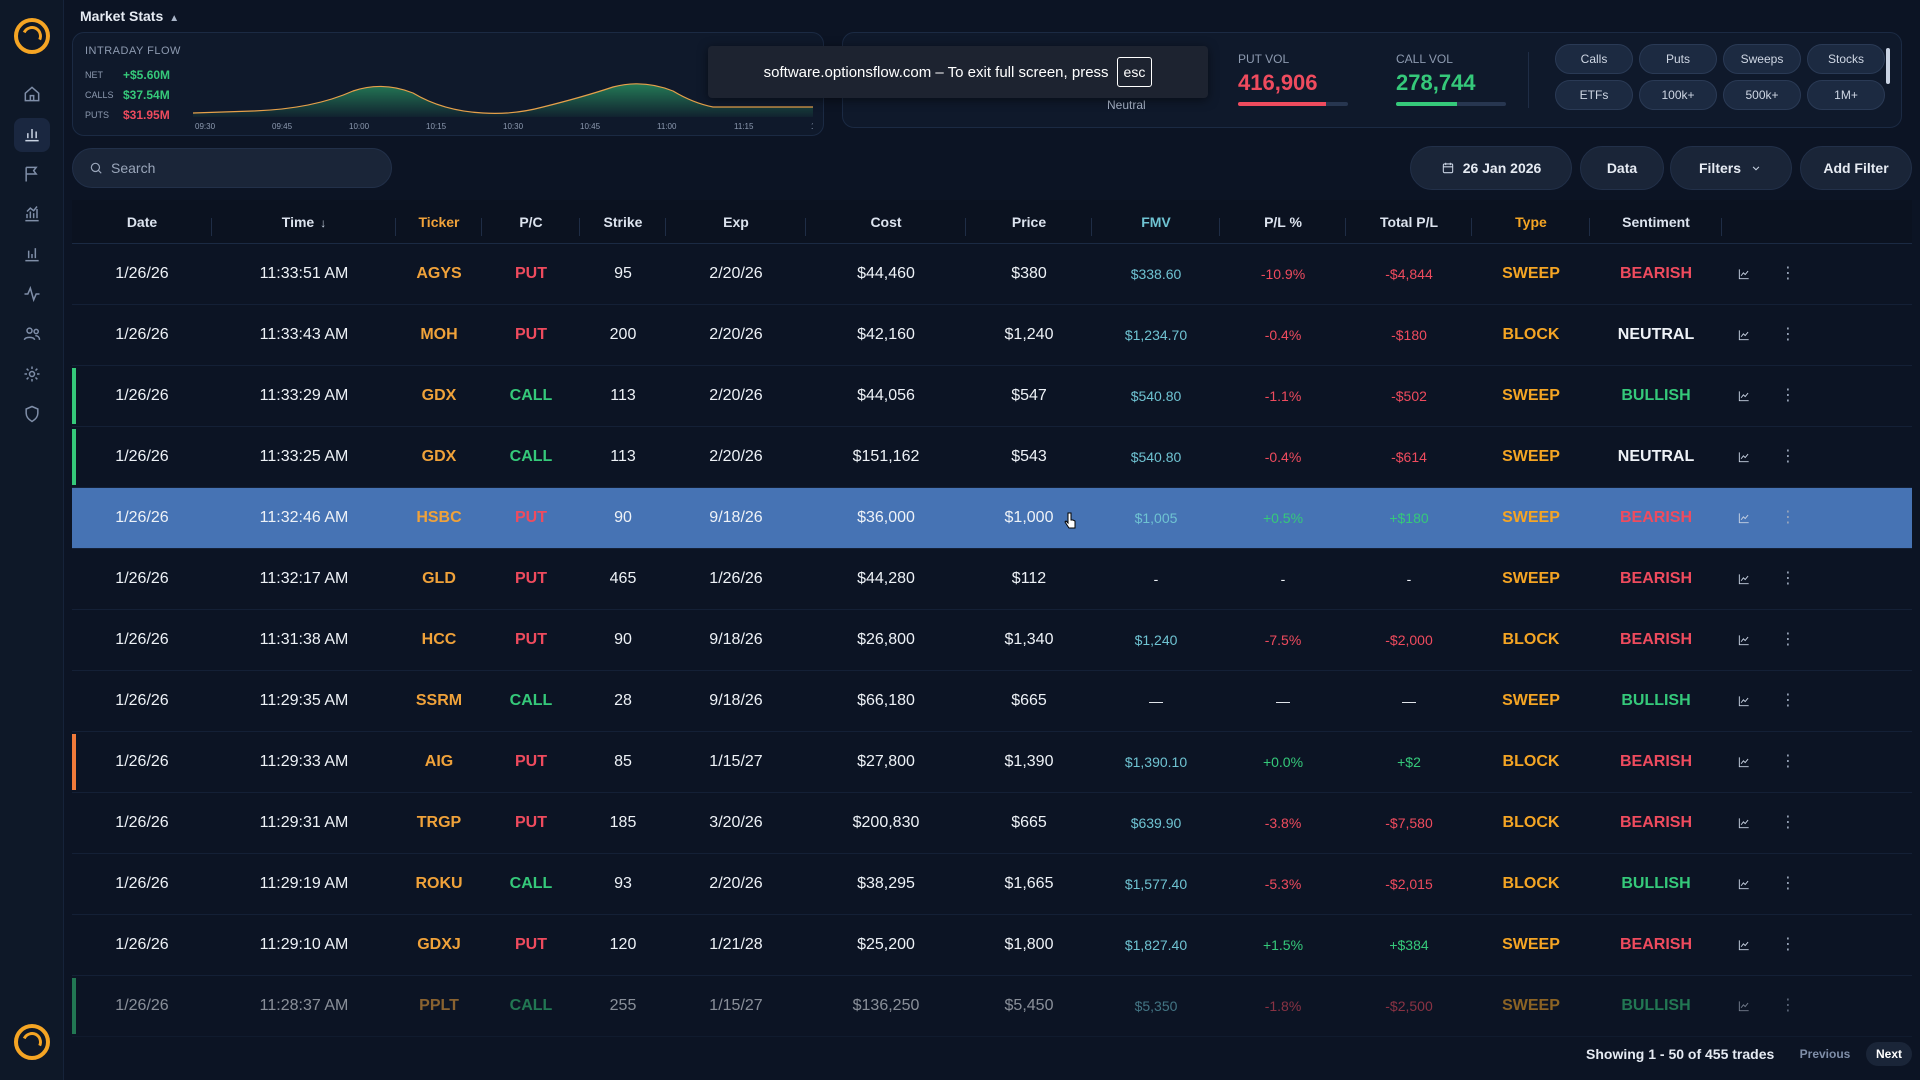  What do you see at coordinates (304, 944) in the screenshot?
I see `cell-time: 11:29:10 AM` at bounding box center [304, 944].